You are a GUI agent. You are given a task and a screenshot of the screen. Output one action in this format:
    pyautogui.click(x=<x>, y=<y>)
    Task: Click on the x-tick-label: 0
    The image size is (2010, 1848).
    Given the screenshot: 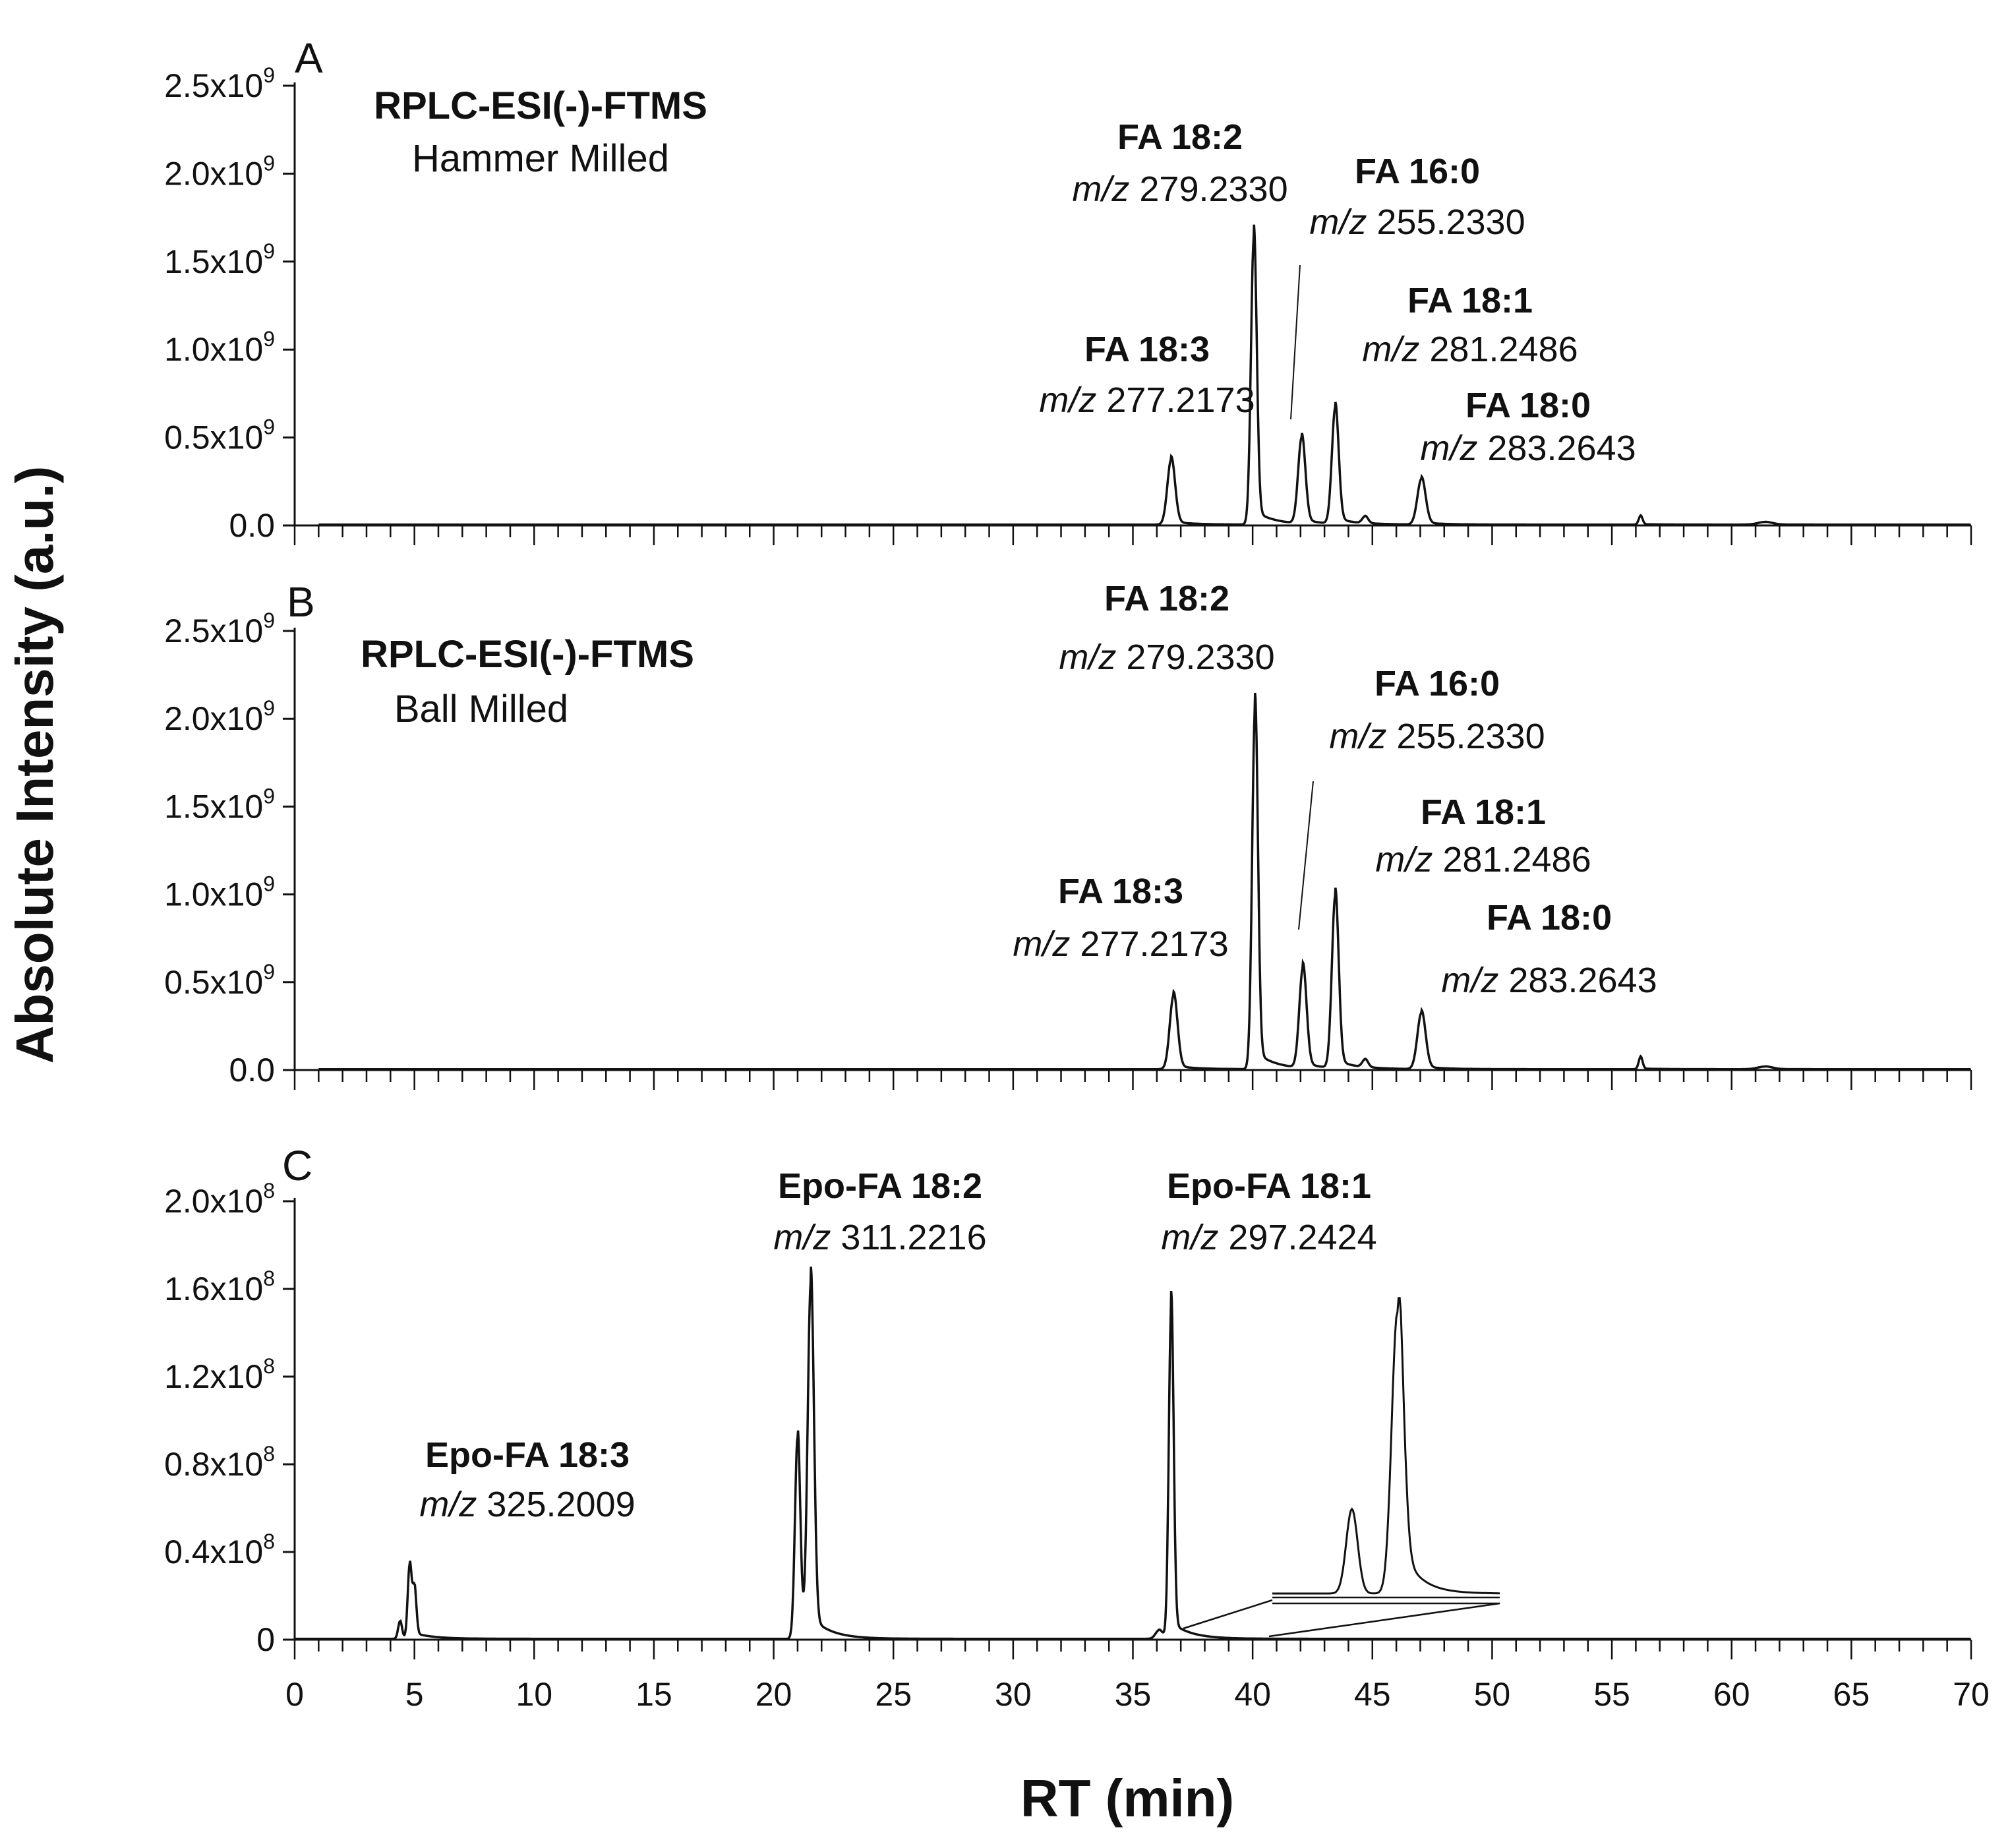 What is the action you would take?
    pyautogui.click(x=294, y=1695)
    